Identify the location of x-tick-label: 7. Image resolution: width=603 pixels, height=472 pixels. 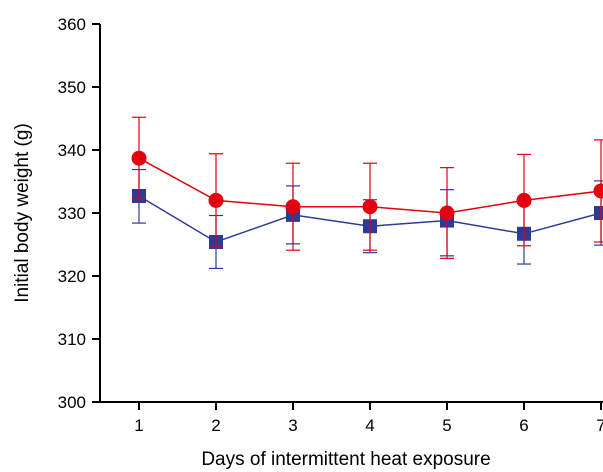
(599, 425).